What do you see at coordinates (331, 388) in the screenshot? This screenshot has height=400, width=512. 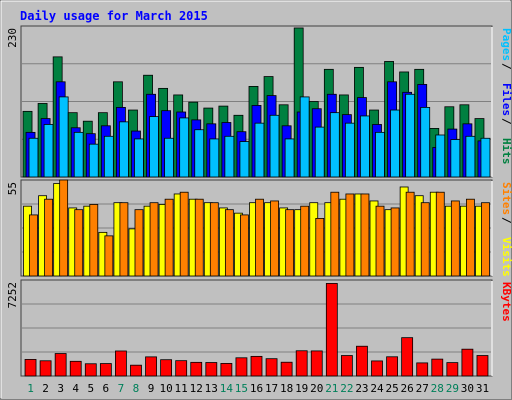 I see `x-tick-label: 21` at bounding box center [331, 388].